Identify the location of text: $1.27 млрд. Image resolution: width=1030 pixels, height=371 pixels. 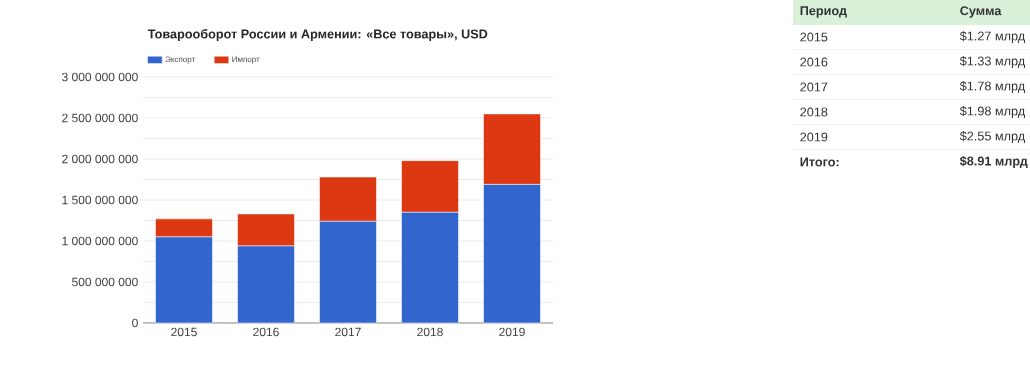
(992, 36).